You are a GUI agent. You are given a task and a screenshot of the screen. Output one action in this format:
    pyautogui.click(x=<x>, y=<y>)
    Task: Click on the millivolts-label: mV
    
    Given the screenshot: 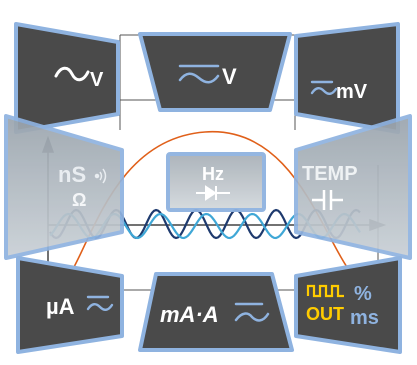 What is the action you would take?
    pyautogui.click(x=352, y=92)
    